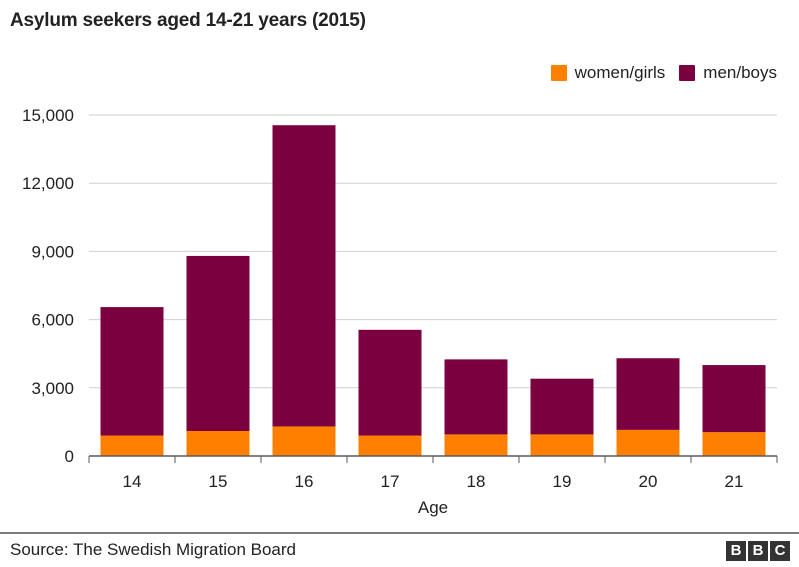 This screenshot has width=799, height=567. I want to click on legend-item-men-boys: men/boys, so click(728, 73).